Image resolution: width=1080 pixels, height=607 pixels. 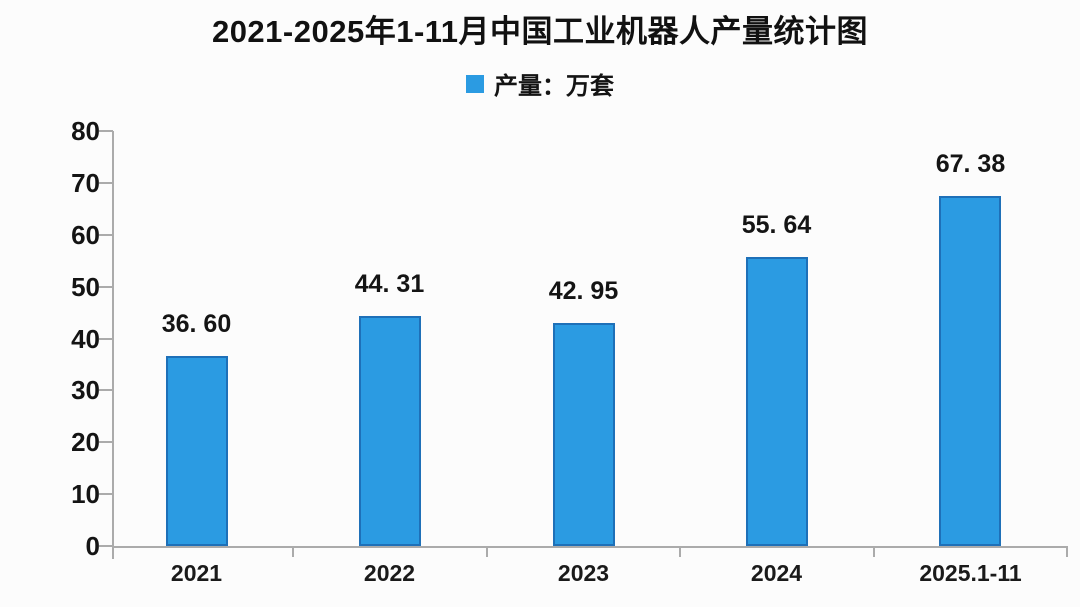 I want to click on y-tick-label: 40, so click(x=85, y=338).